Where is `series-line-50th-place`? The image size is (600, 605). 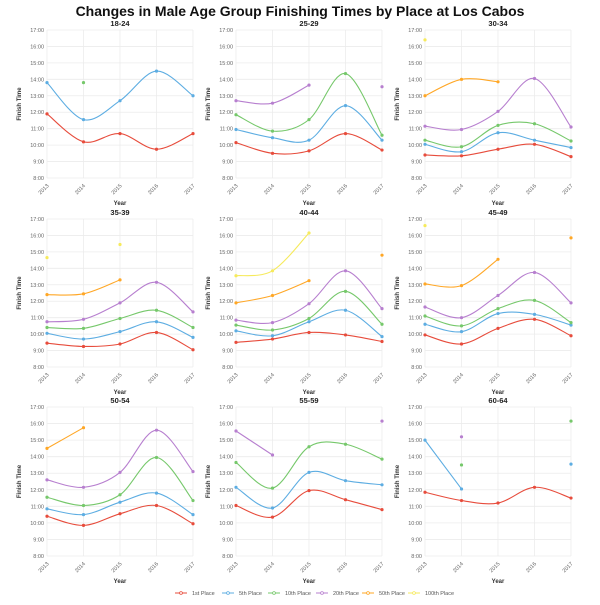 series-line-50th-place is located at coordinates (65, 438).